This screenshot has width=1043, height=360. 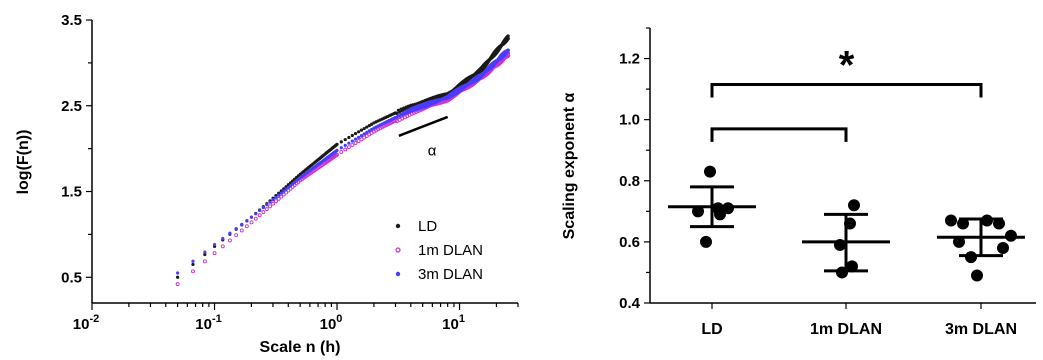 I want to click on group-1m-dlan, so click(x=846, y=239).